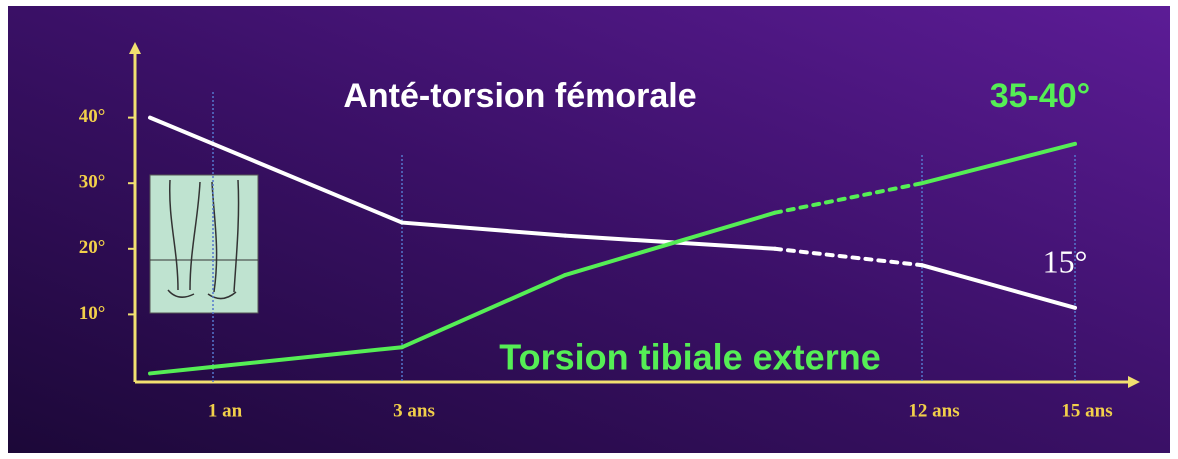  Describe the element at coordinates (1086, 410) in the screenshot. I see `x-tick-label: 15 ans` at that location.